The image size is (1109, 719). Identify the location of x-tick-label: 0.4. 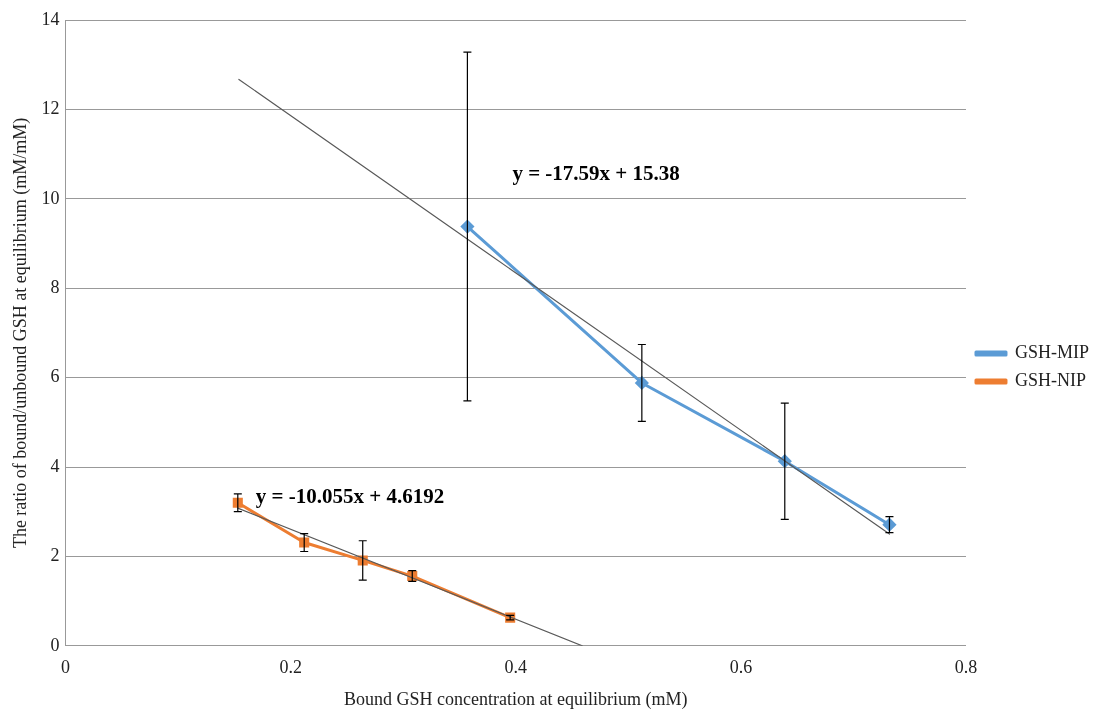
(516, 667).